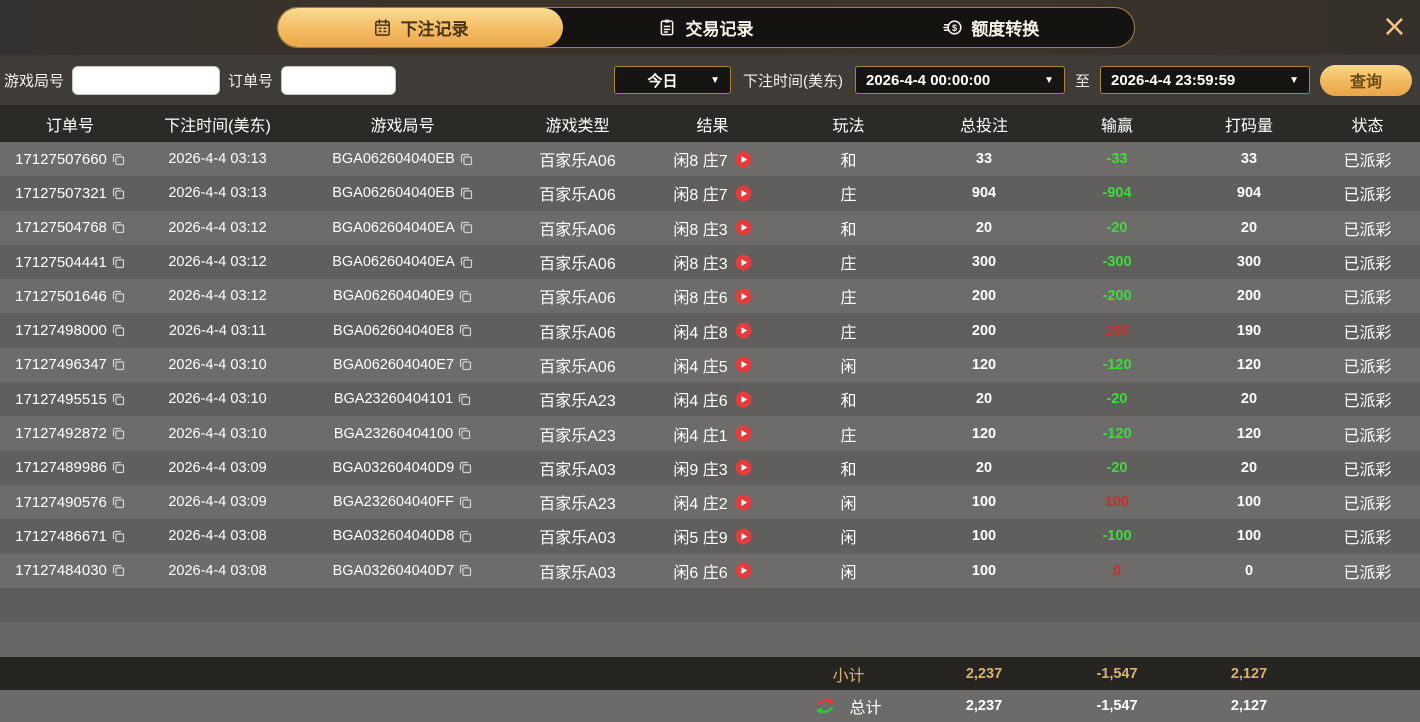 The height and width of the screenshot is (722, 1420). Describe the element at coordinates (421, 27) in the screenshot. I see `tab-bet-records: 下注记录` at that location.